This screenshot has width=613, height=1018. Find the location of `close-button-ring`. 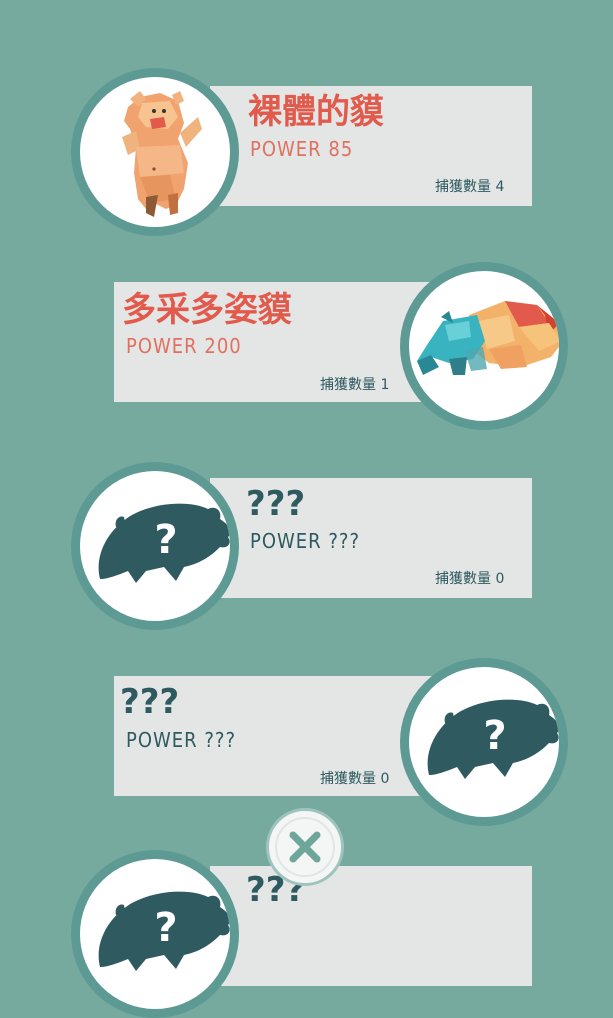

close-button-ring is located at coordinates (305, 847).